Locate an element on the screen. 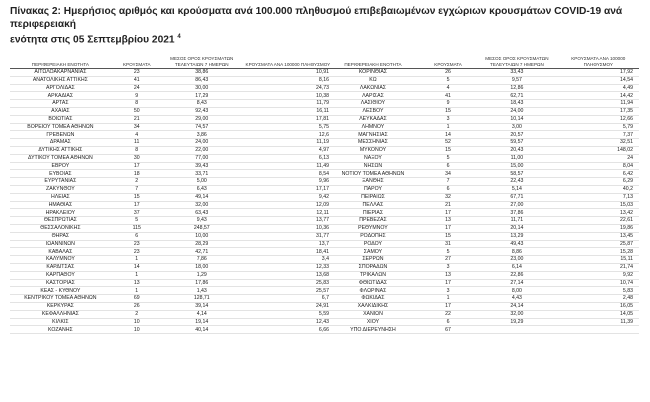 The image size is (650, 402). cell-unit: ΚΕΦΑΛΛΗΝΙΑΣ is located at coordinates (60, 314).